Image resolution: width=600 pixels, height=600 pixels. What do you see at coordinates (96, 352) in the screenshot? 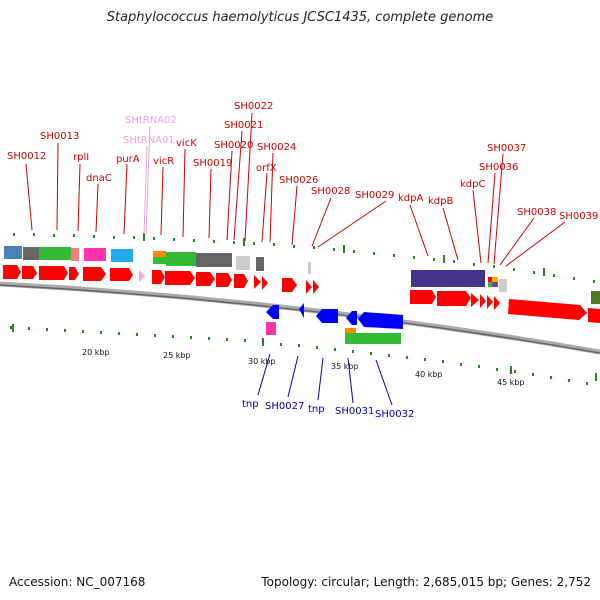
I see `scale-label: 20 kbp` at bounding box center [96, 352].